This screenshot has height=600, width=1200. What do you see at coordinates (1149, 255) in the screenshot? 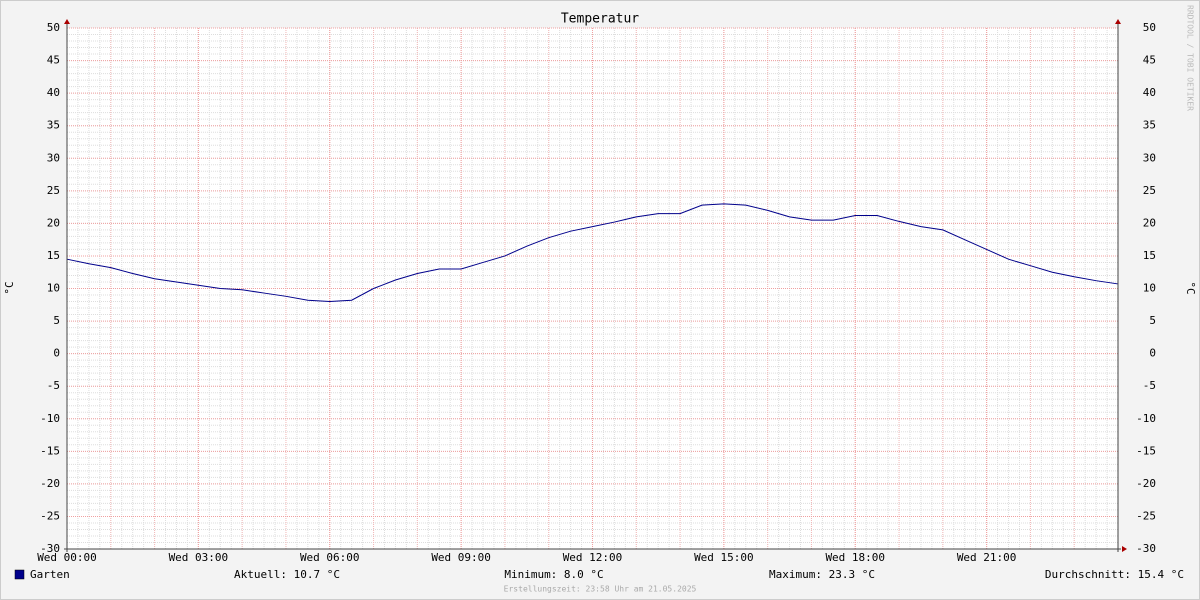
I see `y2-tick-label: 15` at bounding box center [1149, 255].